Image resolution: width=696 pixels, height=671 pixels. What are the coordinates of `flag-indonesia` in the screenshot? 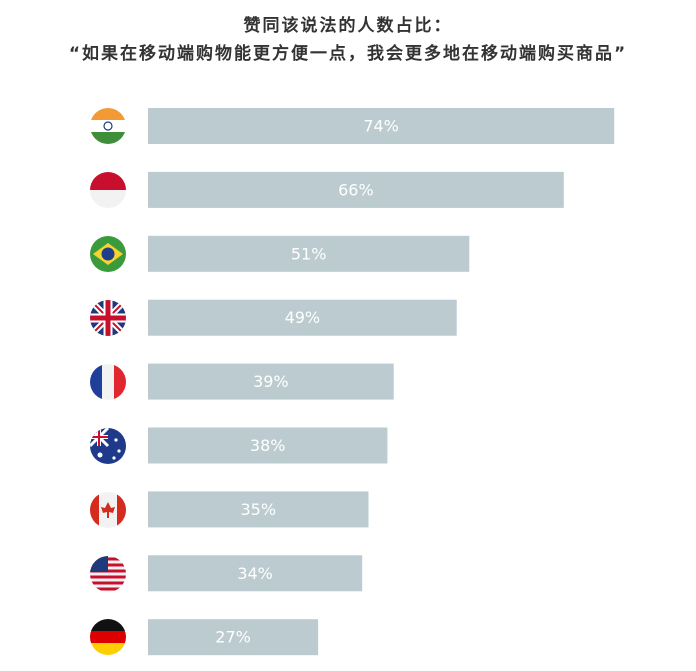 It's located at (108, 190).